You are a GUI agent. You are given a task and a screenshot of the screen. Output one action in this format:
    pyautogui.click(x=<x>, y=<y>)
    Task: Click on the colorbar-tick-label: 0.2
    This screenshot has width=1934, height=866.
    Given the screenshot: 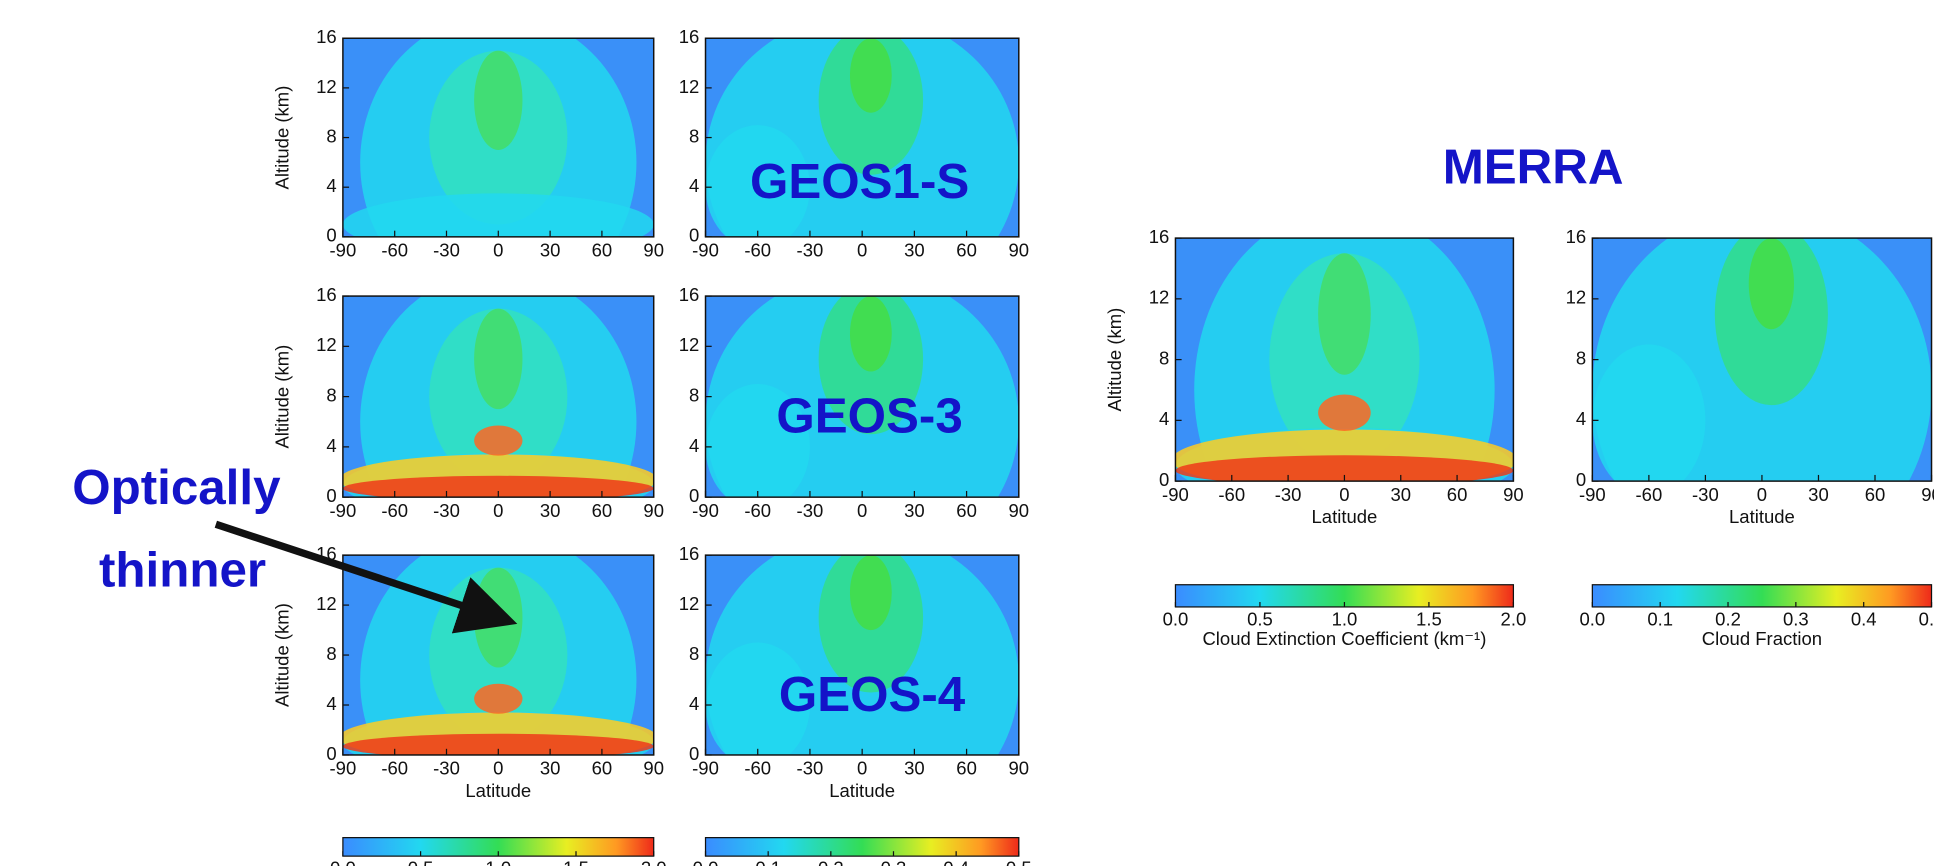 What is the action you would take?
    pyautogui.click(x=831, y=862)
    